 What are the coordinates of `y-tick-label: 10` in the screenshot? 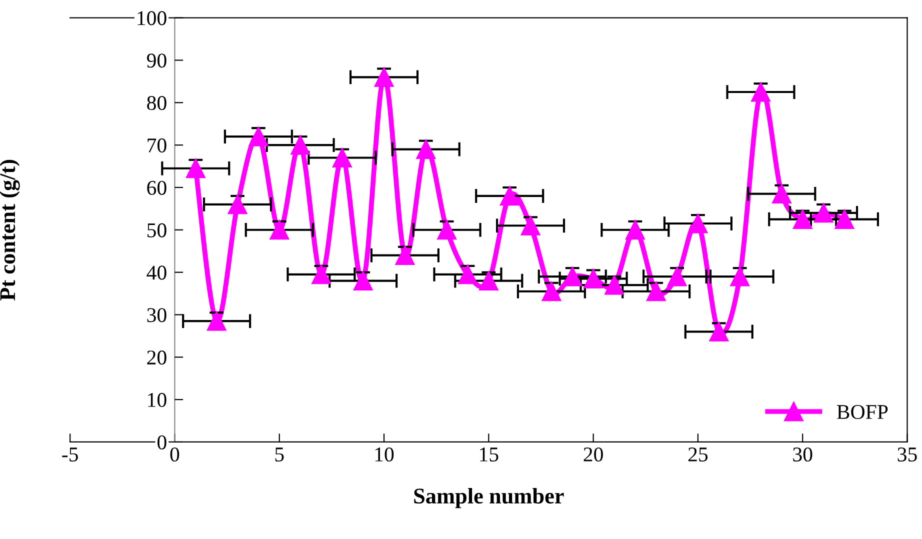 It's located at (157, 399).